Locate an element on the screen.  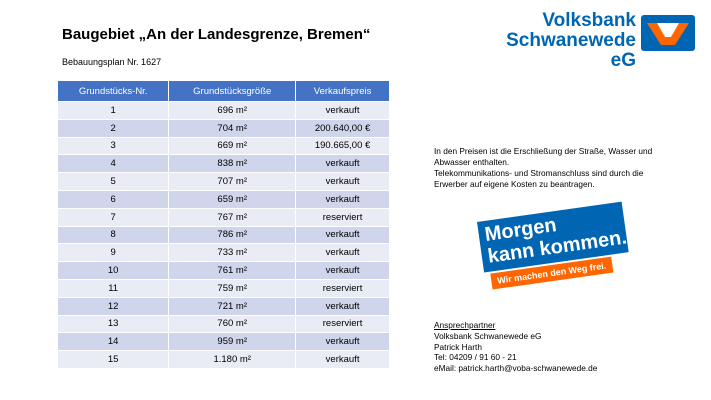
contact-heading: Ansprechpartner is located at coordinates (465, 325).